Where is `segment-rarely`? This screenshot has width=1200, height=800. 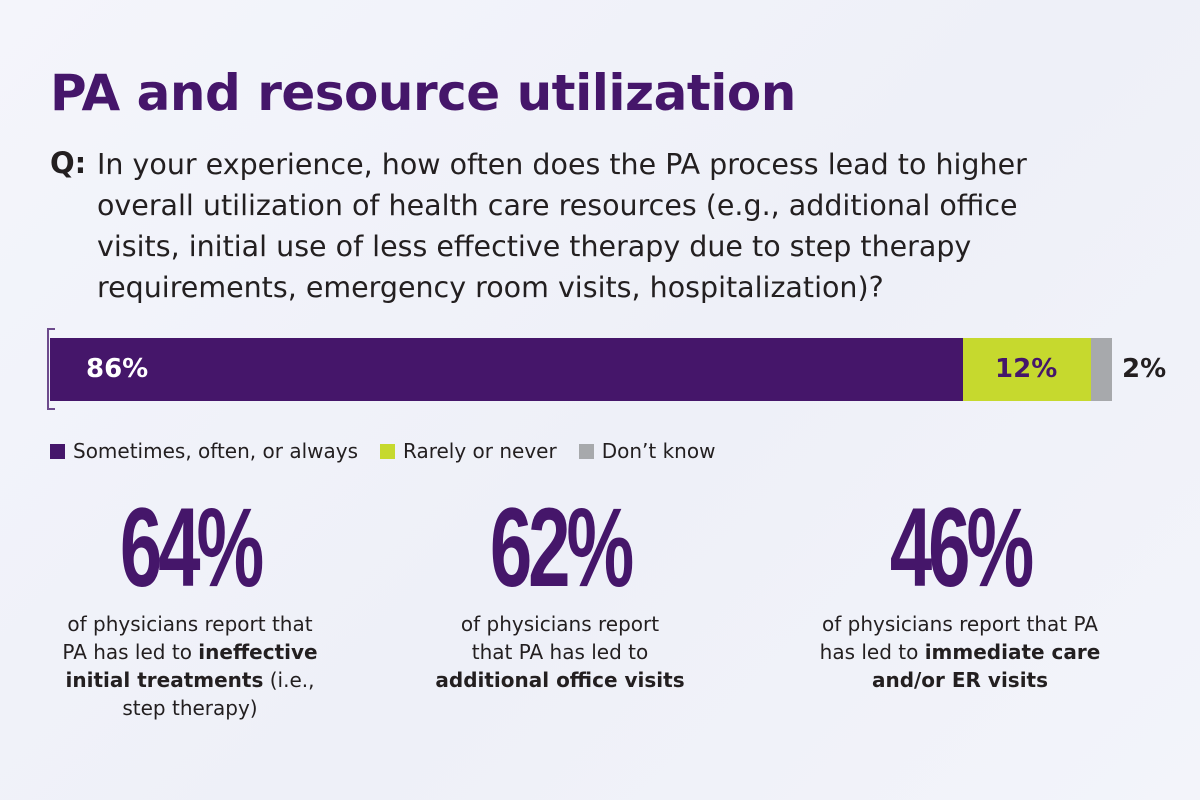
segment-rarely is located at coordinates (1027, 369).